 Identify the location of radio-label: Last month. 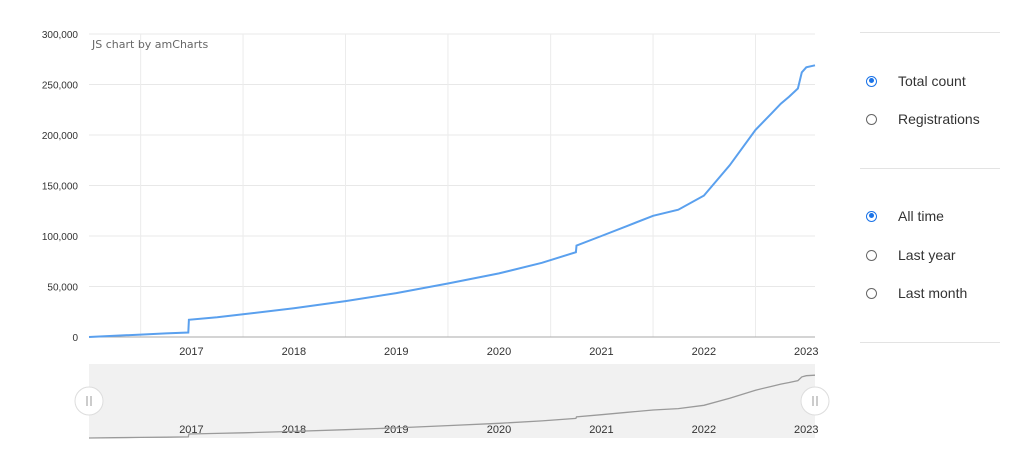
(933, 293).